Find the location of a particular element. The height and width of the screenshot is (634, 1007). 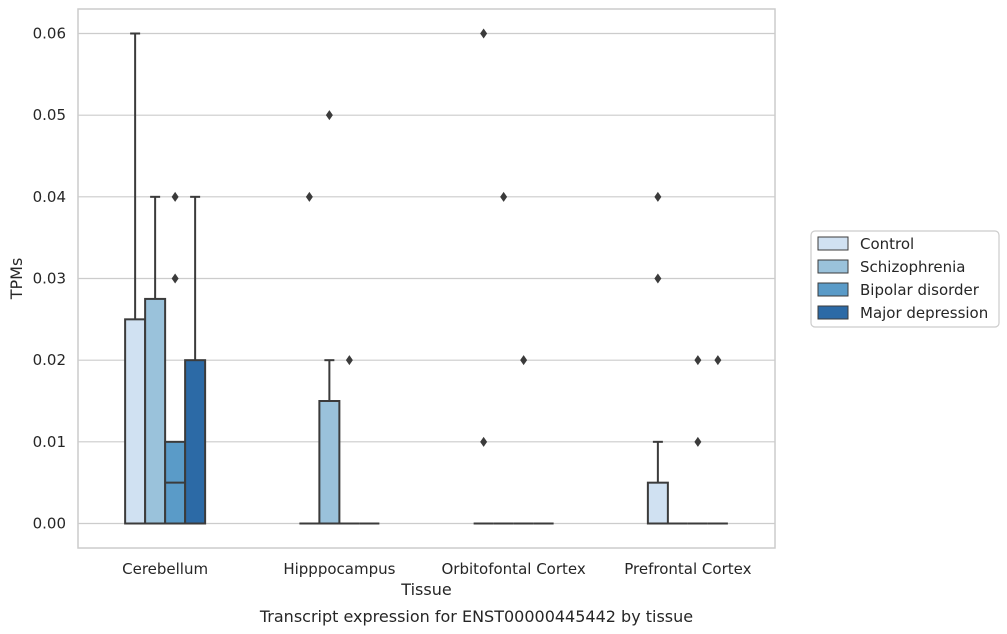

x-tick-label: Orbitofontal Cortex is located at coordinates (514, 569).